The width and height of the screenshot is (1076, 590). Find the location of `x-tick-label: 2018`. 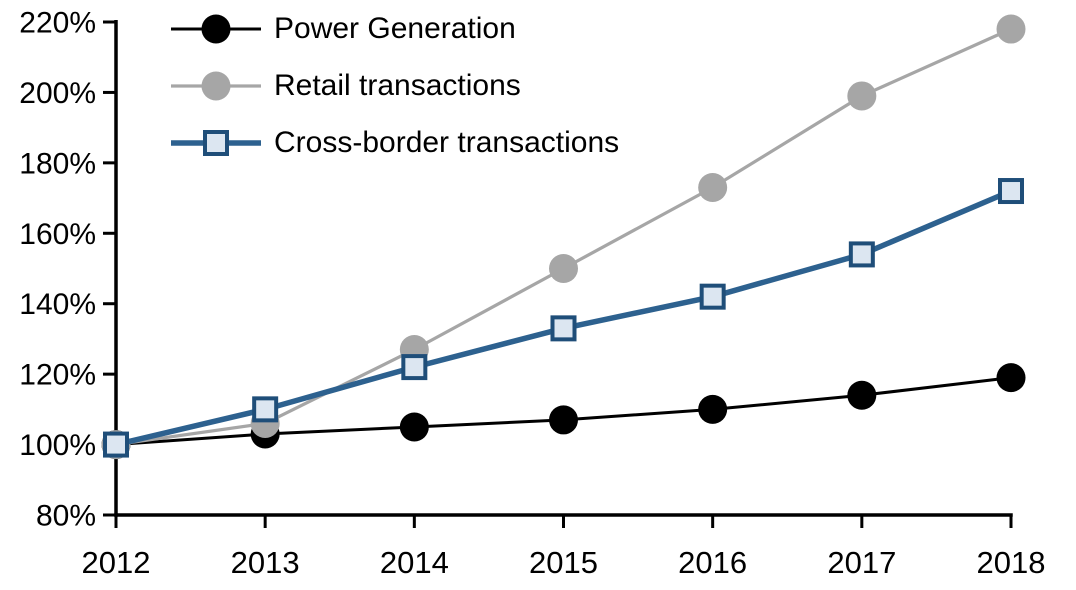

x-tick-label: 2018 is located at coordinates (1011, 562).